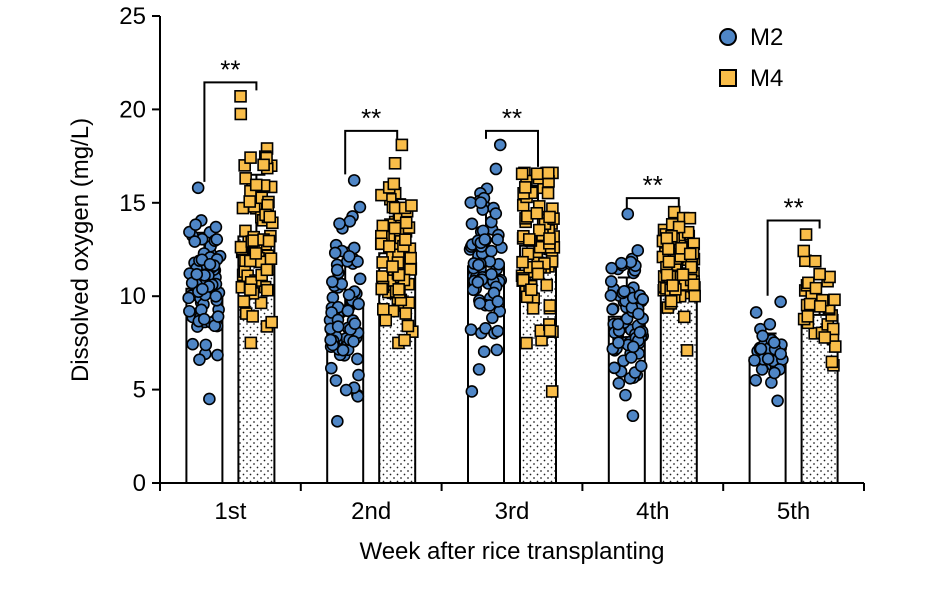 This screenshot has height=611, width=925. What do you see at coordinates (728, 78) in the screenshot?
I see `legend-m4-marker` at bounding box center [728, 78].